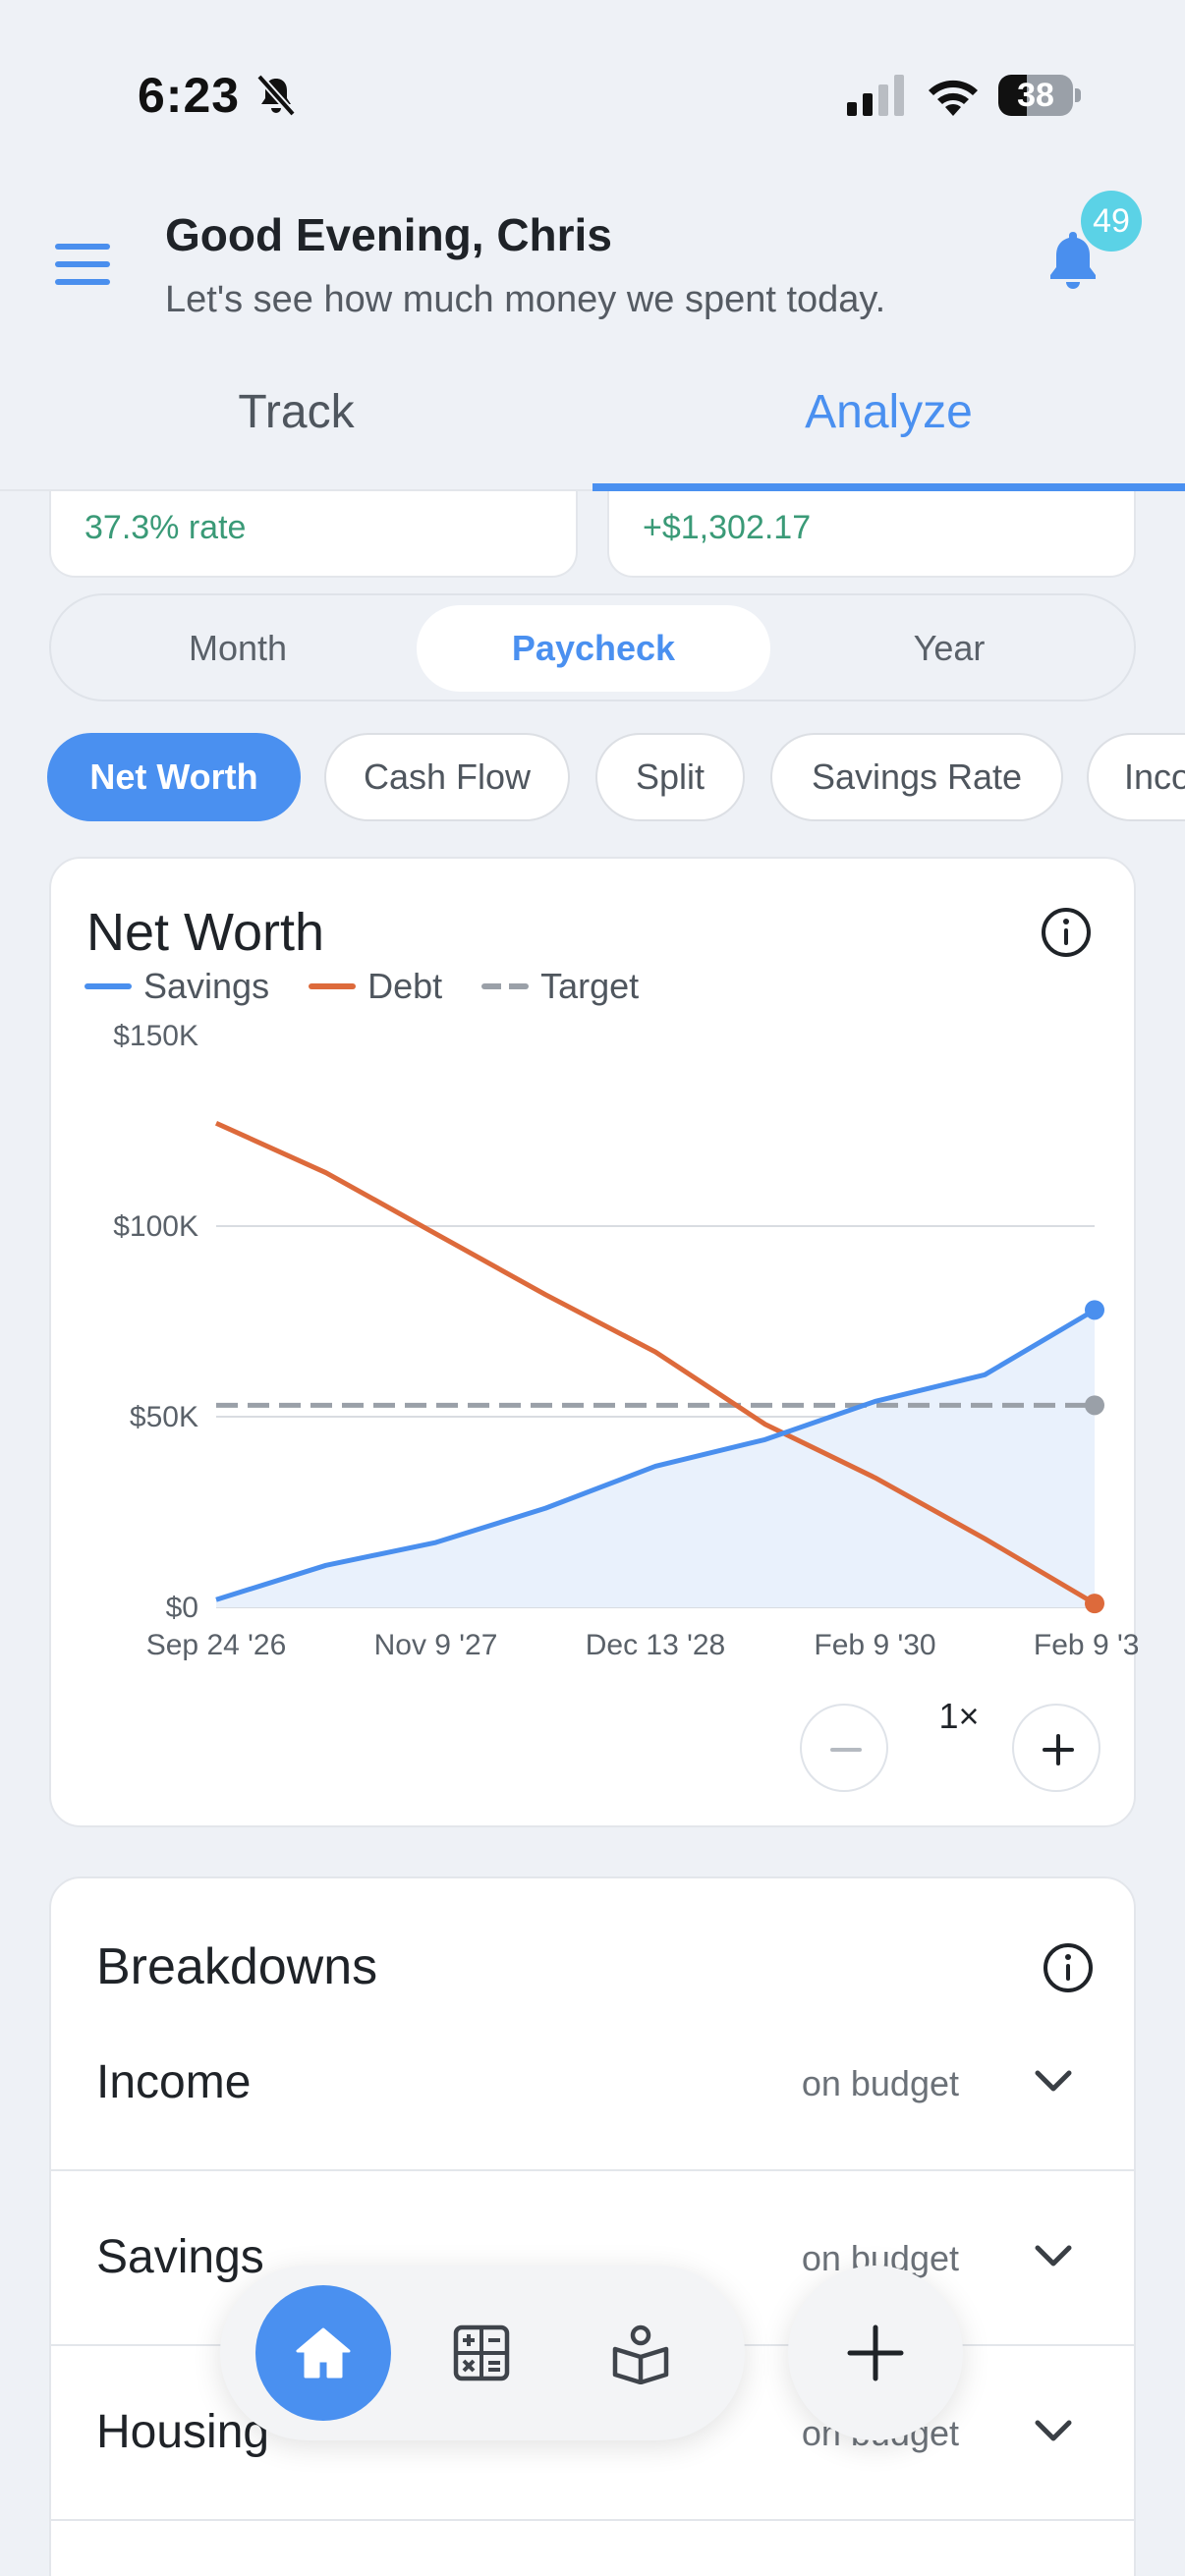 The height and width of the screenshot is (2576, 1185). I want to click on zoom-level: 1×, so click(959, 1716).